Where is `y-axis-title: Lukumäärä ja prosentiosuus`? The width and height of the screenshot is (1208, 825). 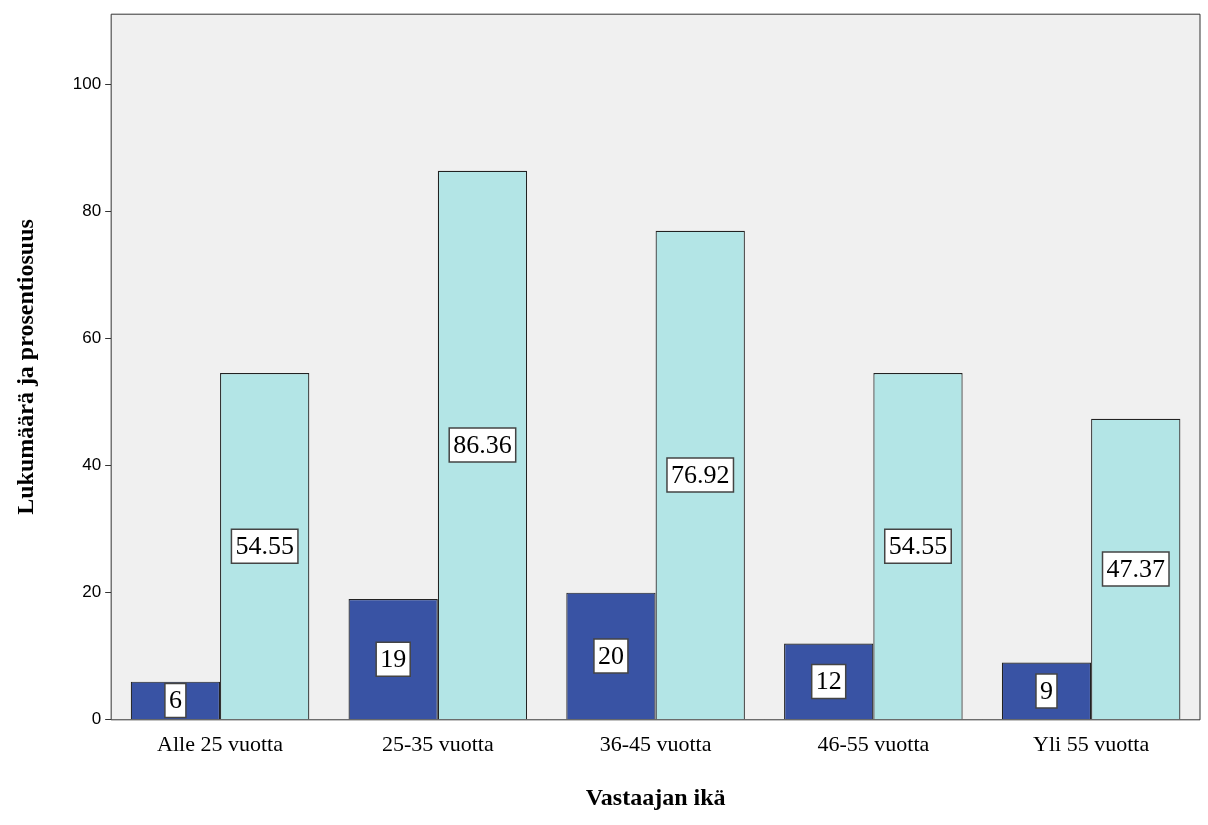
y-axis-title: Lukumäärä ja prosentiosuus is located at coordinates (24, 367).